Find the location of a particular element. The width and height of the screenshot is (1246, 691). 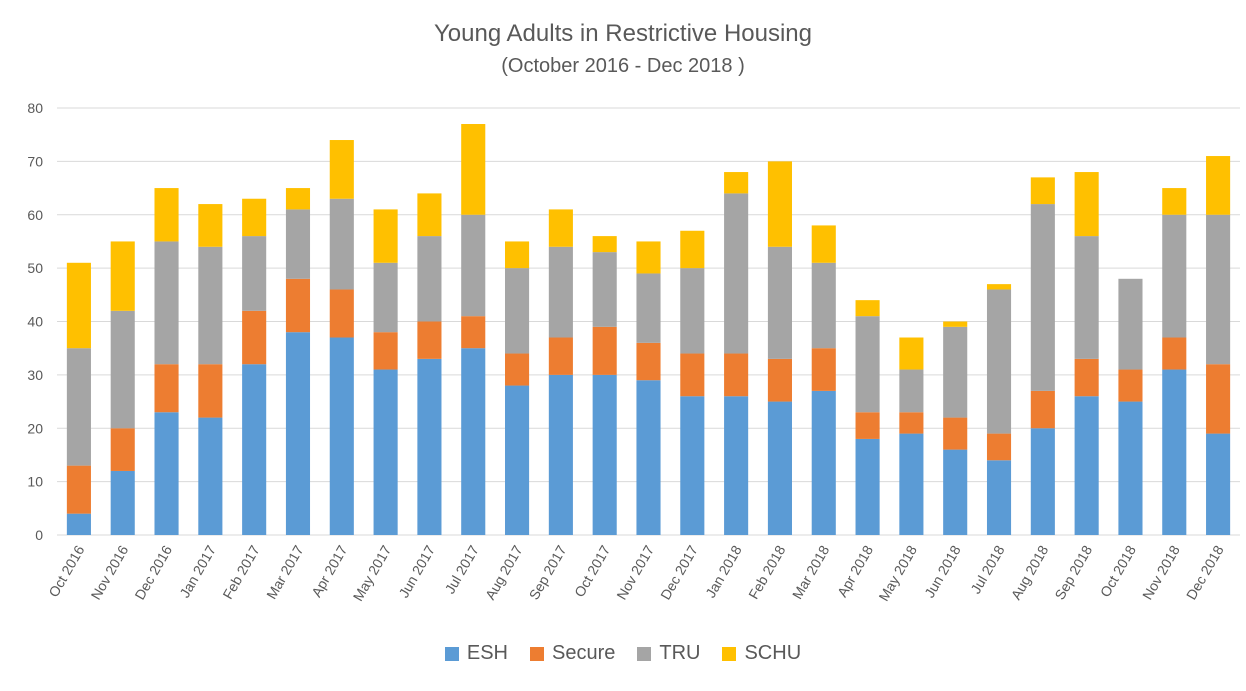

legend-item-secure: Secure is located at coordinates (572, 653).